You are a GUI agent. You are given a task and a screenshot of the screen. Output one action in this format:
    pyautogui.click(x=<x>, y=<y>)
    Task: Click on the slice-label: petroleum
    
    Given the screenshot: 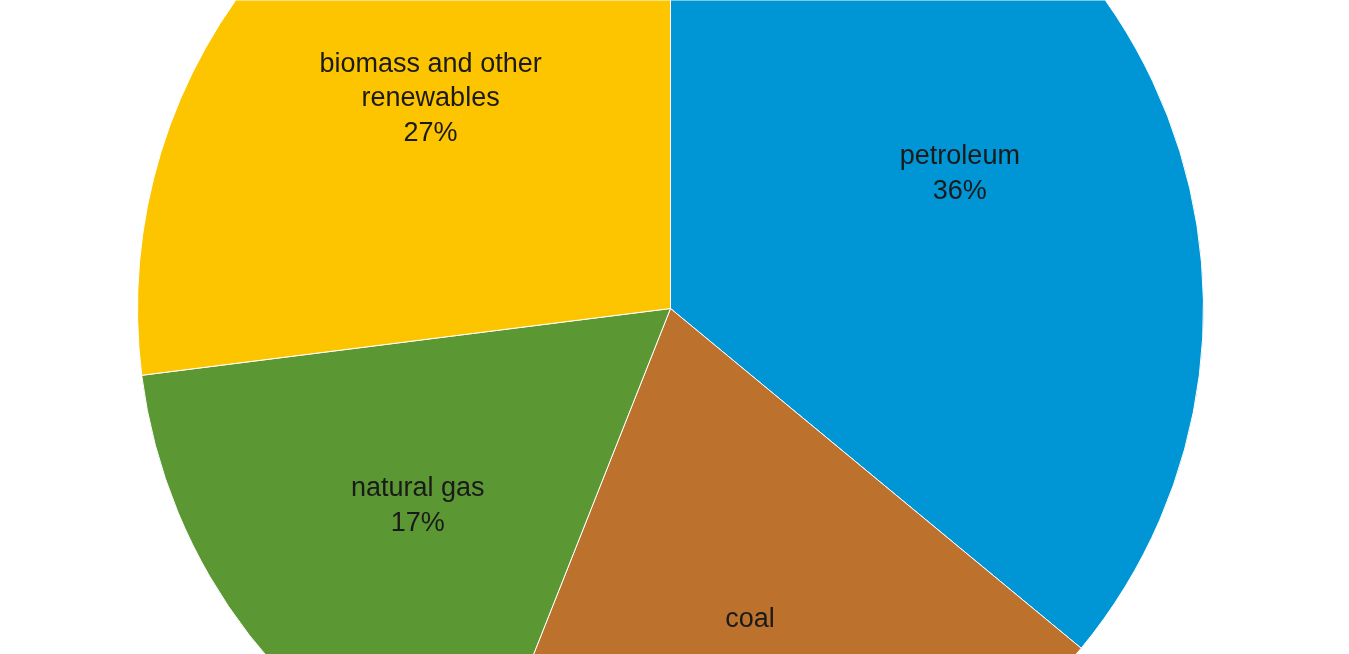 What is the action you would take?
    pyautogui.click(x=959, y=155)
    